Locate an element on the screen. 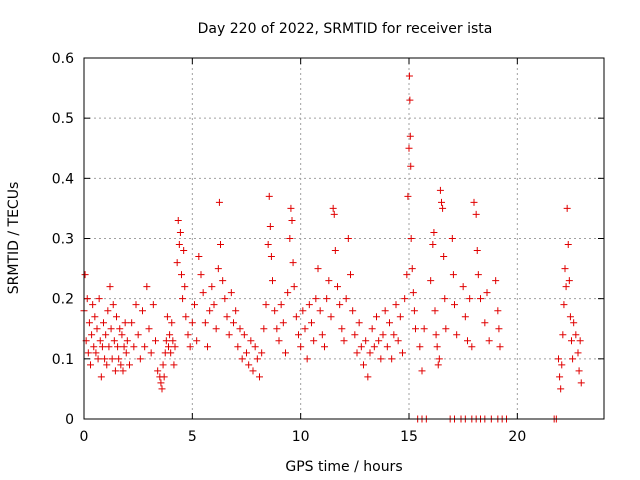  x-tick-label: 0 is located at coordinates (84, 437).